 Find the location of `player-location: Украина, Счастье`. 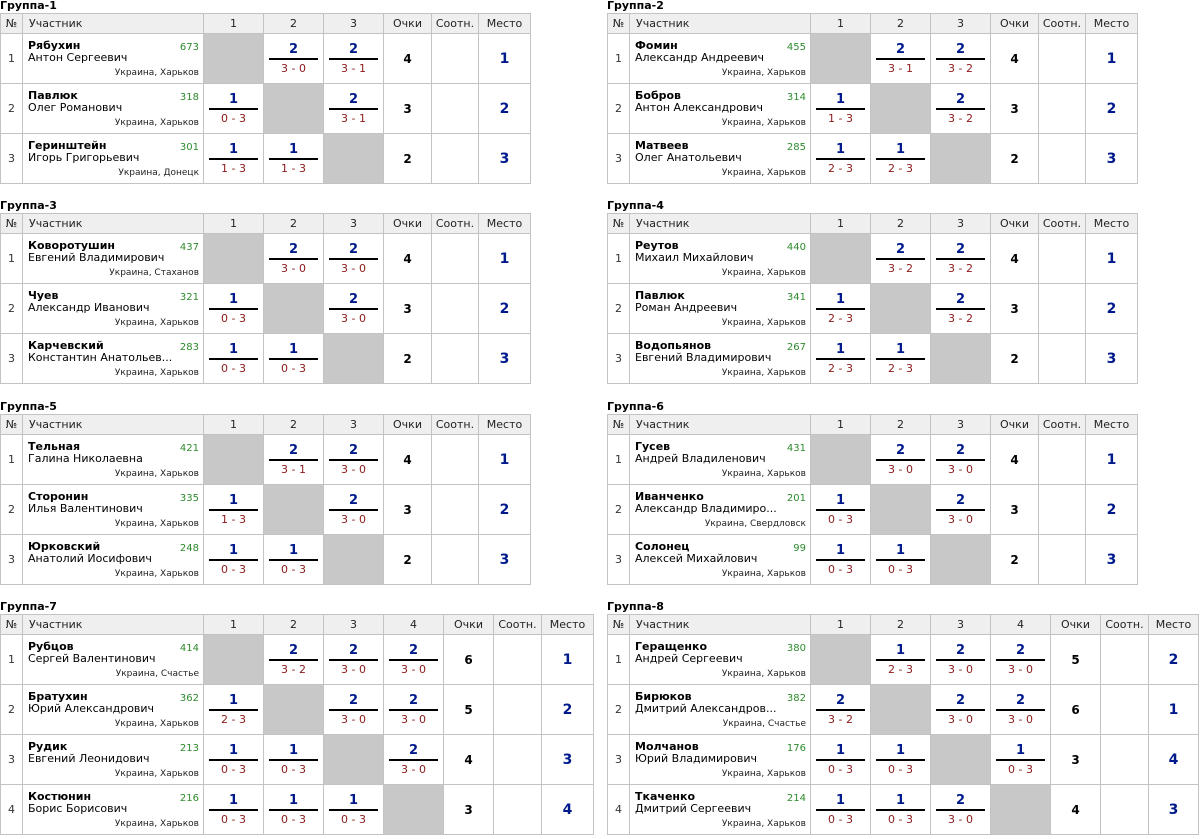

player-location: Украина, Счастье is located at coordinates (157, 674).